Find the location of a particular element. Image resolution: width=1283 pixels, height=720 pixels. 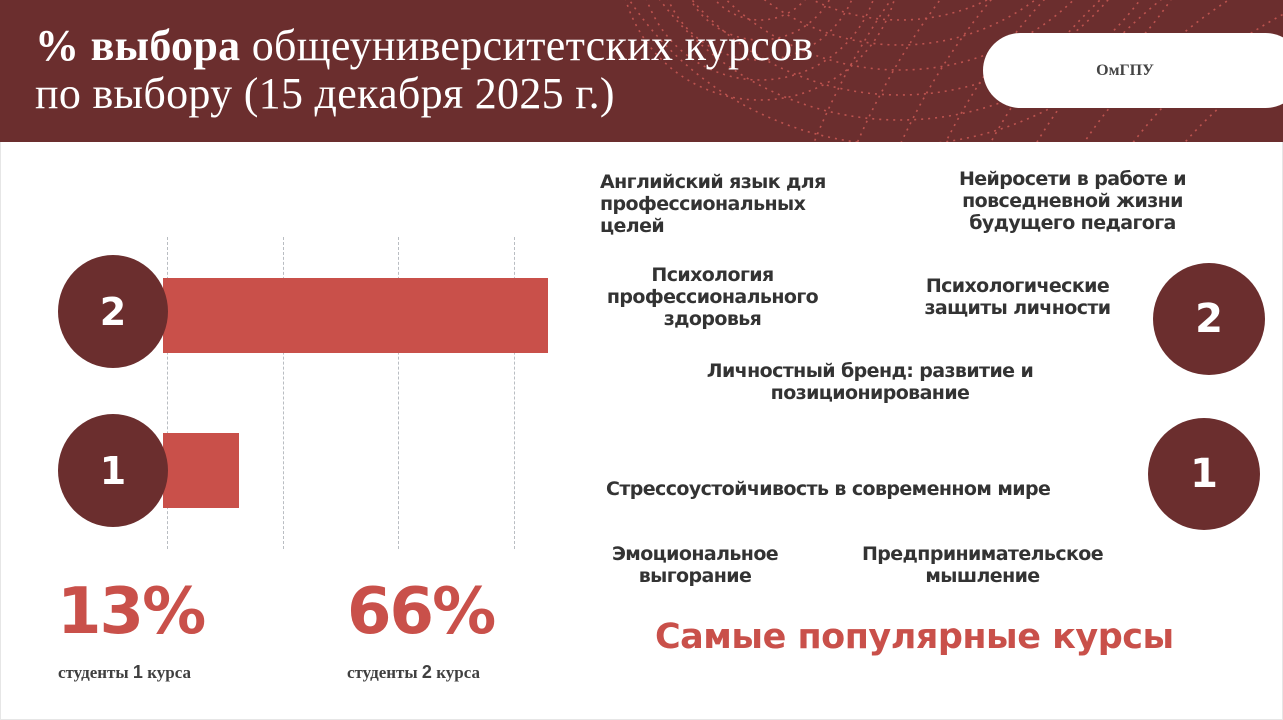

title-bold: % выбора is located at coordinates (138, 45).